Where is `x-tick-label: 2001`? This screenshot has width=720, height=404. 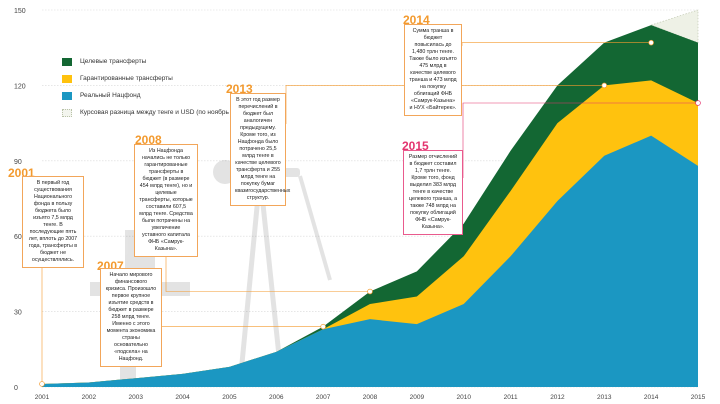 x-tick-label: 2001 is located at coordinates (42, 397).